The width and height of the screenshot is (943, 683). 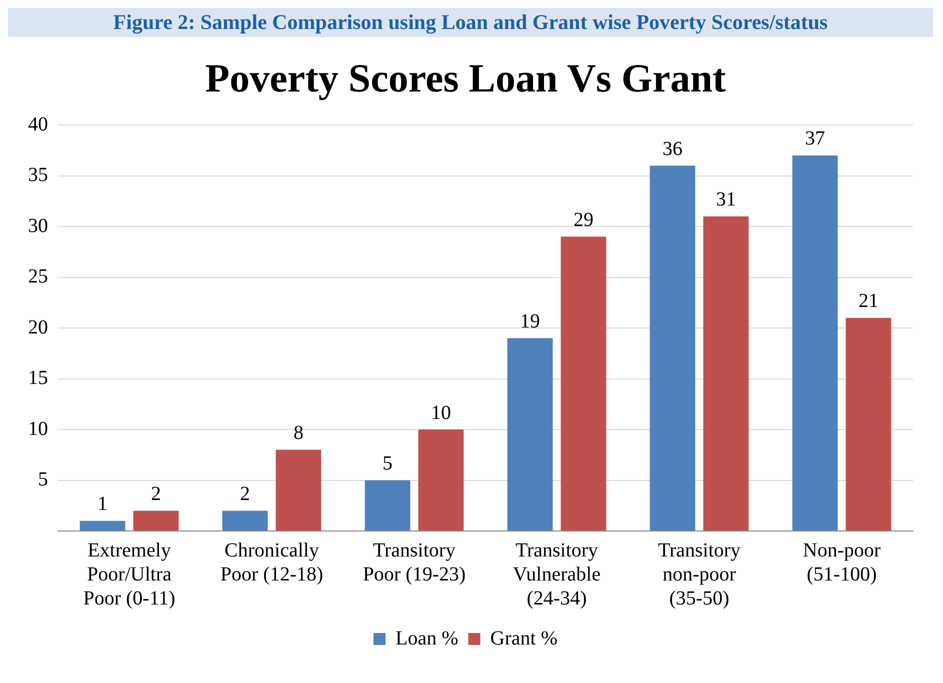 I want to click on caption: Figure 2: Sample Comparison using Loan and Grant wise Poverty Scores/status, so click(x=470, y=22).